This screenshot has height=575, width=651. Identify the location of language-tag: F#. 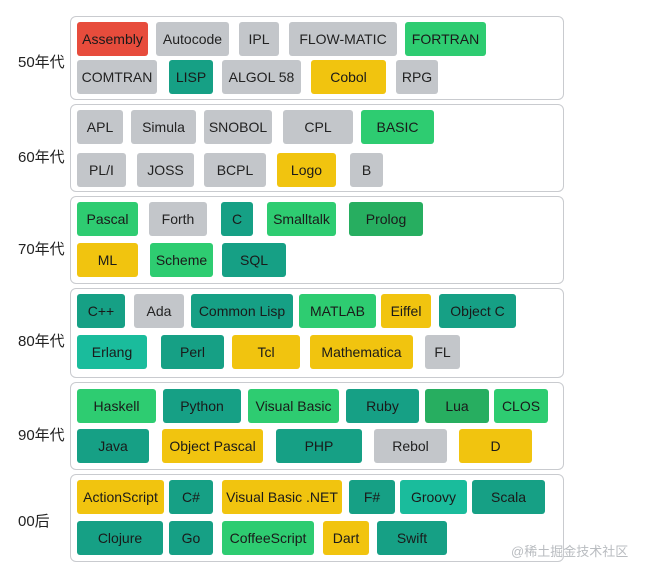
(372, 497).